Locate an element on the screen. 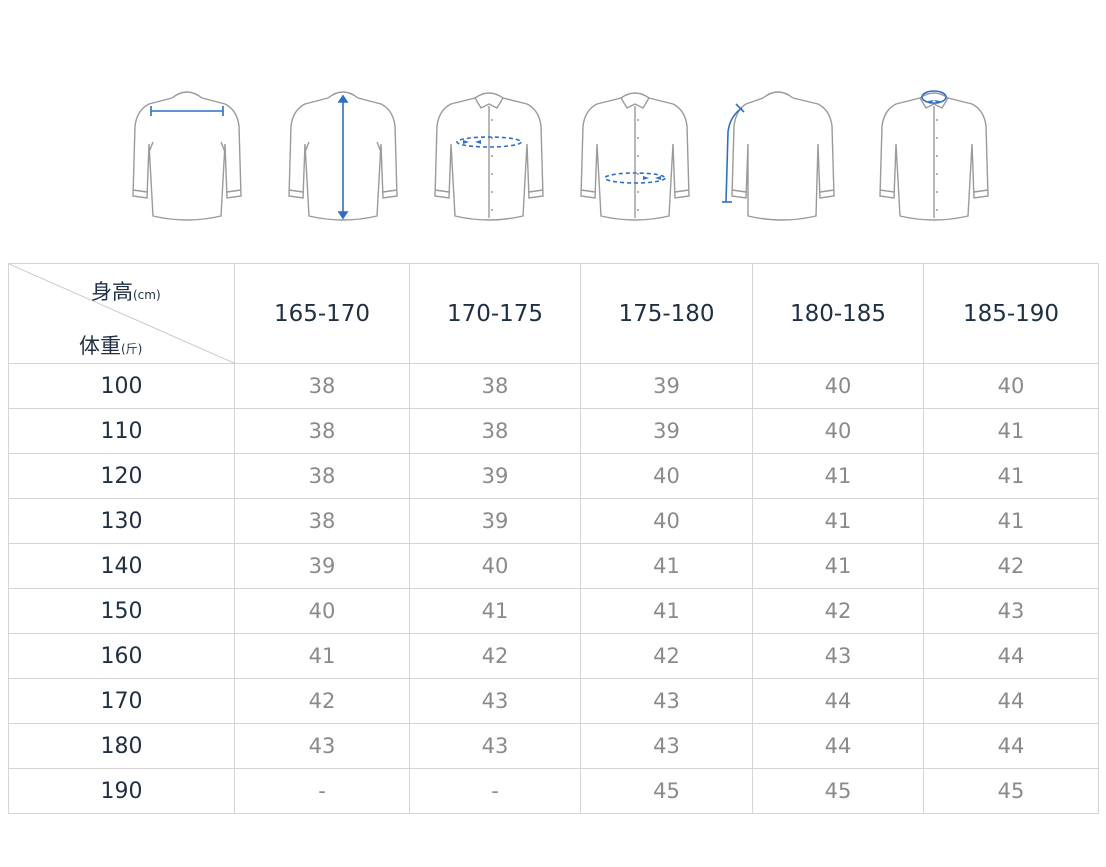  table-row: 180 43 43 43 44 44 is located at coordinates (553, 746).